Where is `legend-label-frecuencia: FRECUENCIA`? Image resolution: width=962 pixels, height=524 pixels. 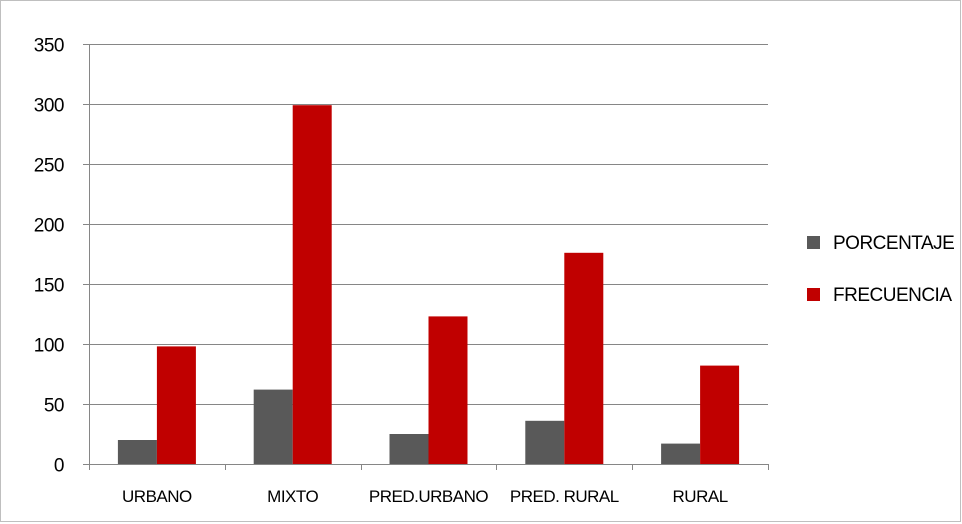 legend-label-frecuencia: FRECUENCIA is located at coordinates (892, 295).